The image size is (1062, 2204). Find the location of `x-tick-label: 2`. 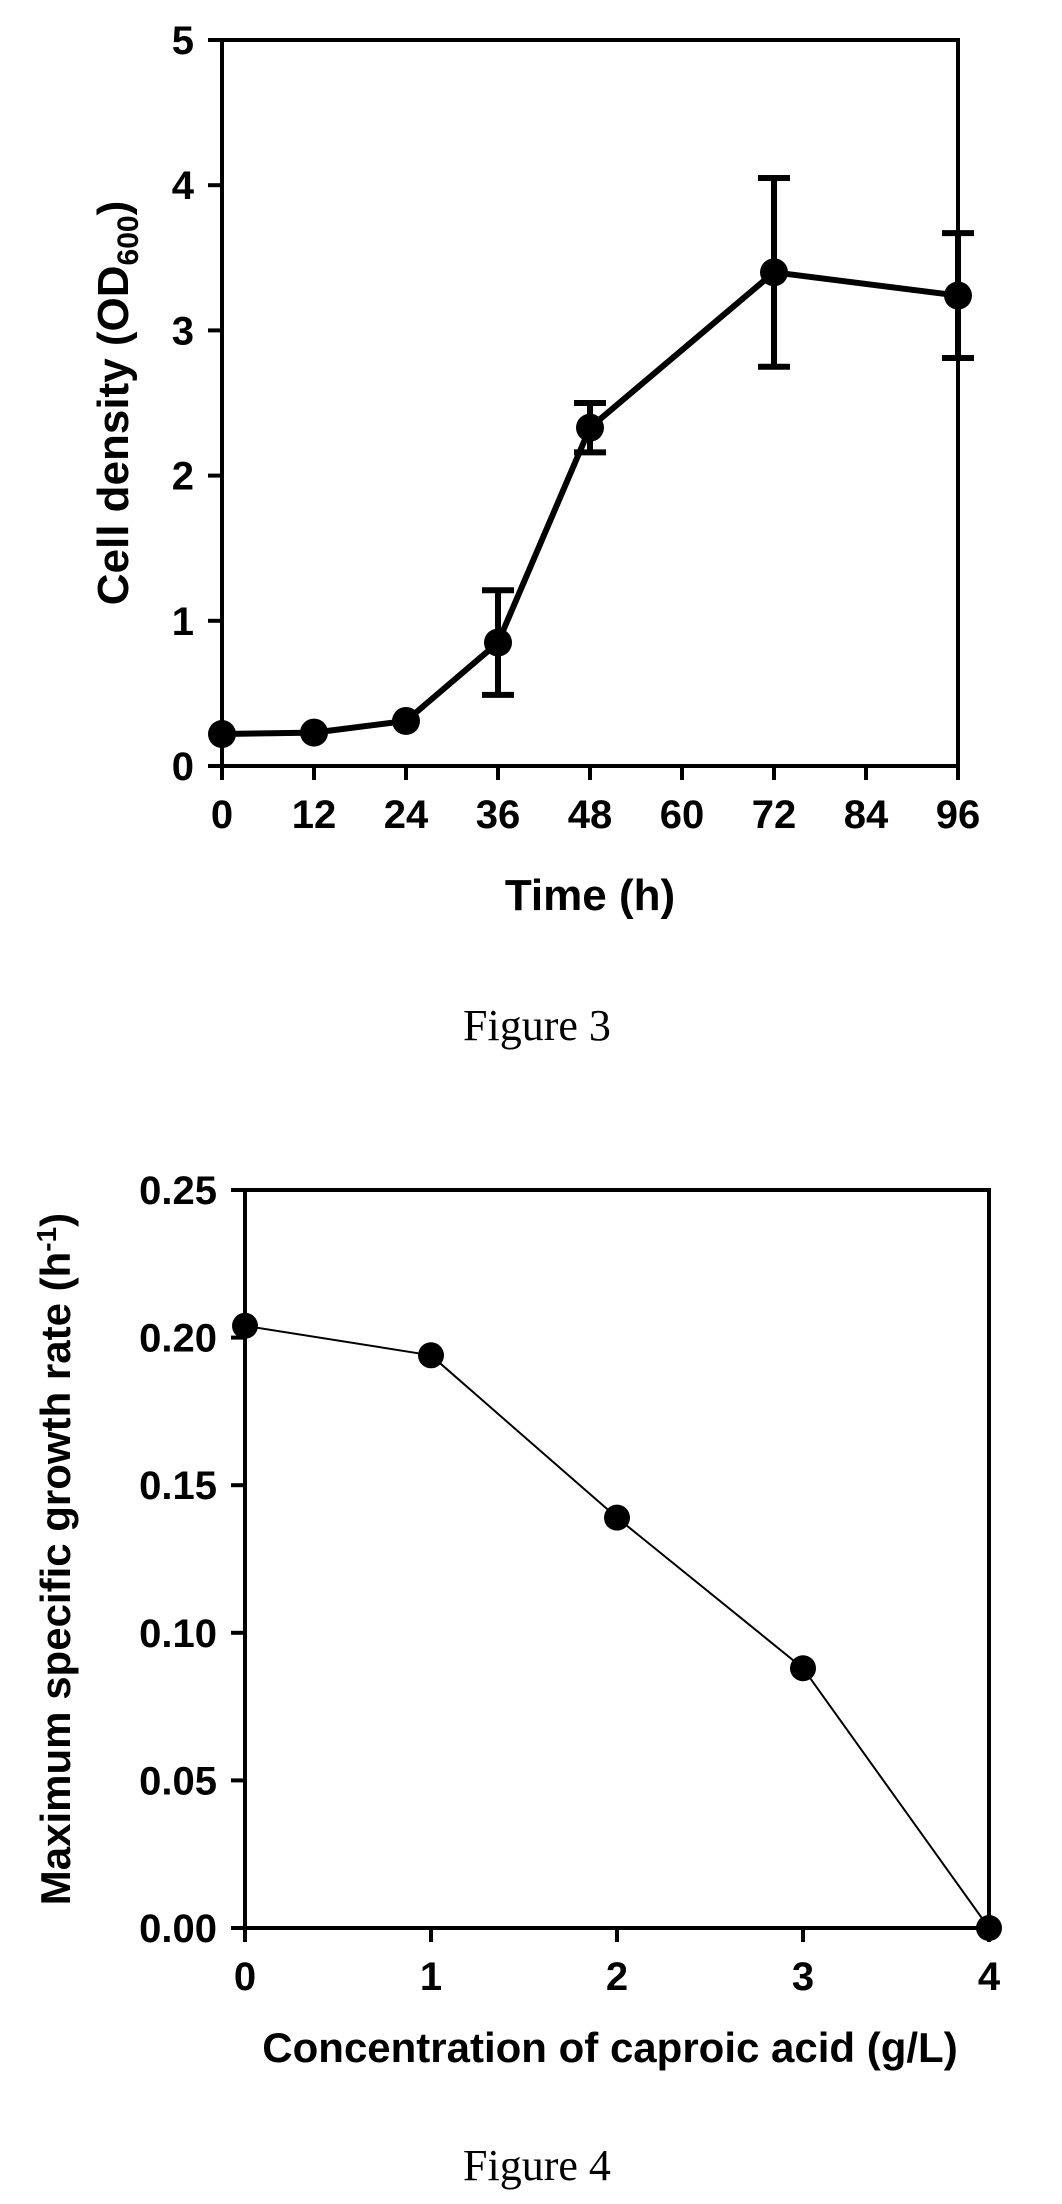

x-tick-label: 2 is located at coordinates (617, 1977).